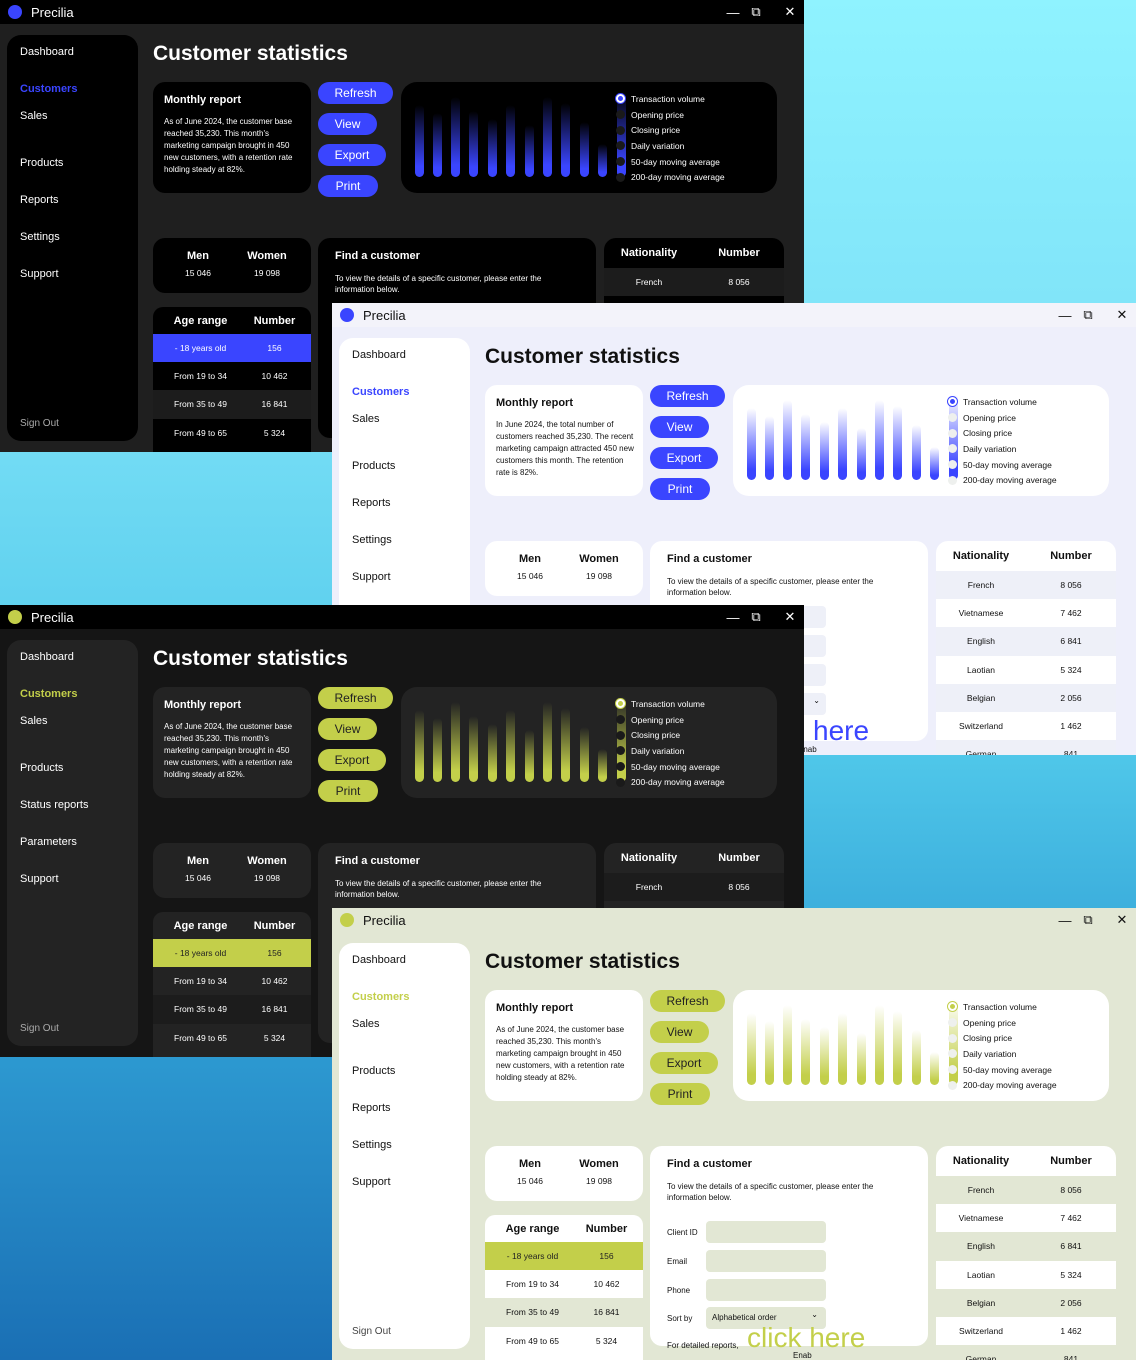  I want to click on sidebar-item-status-reports: Status reports, so click(54, 805).